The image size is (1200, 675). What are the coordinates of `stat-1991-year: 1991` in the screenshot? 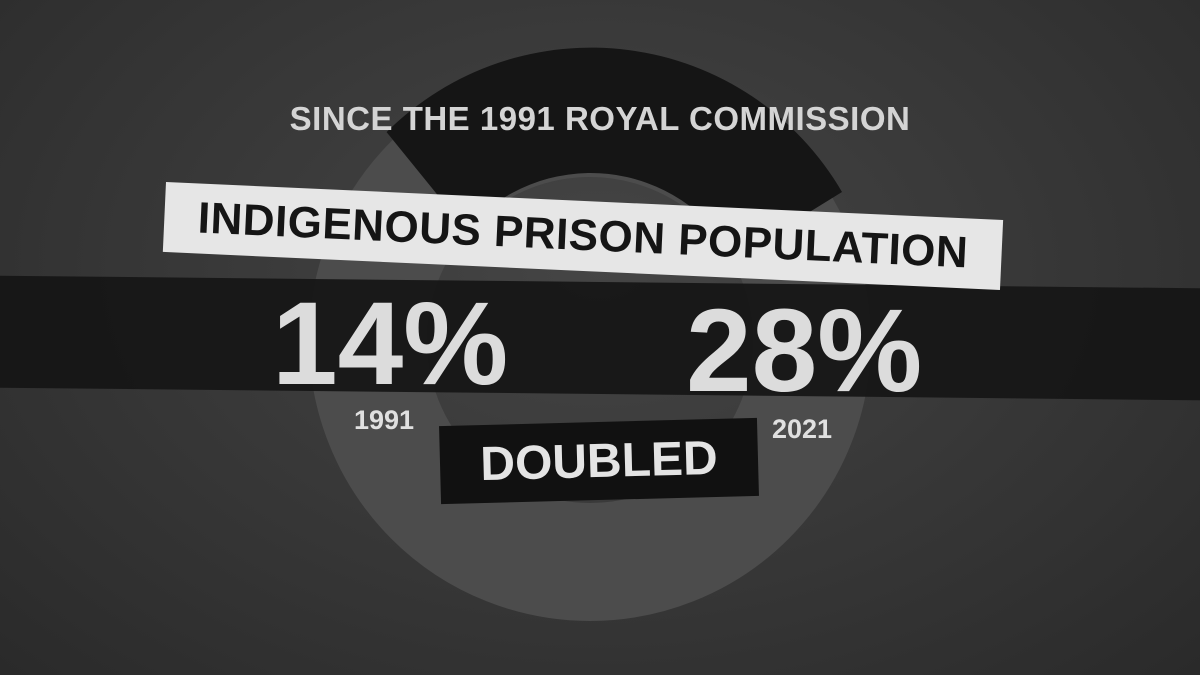 It's located at (384, 420).